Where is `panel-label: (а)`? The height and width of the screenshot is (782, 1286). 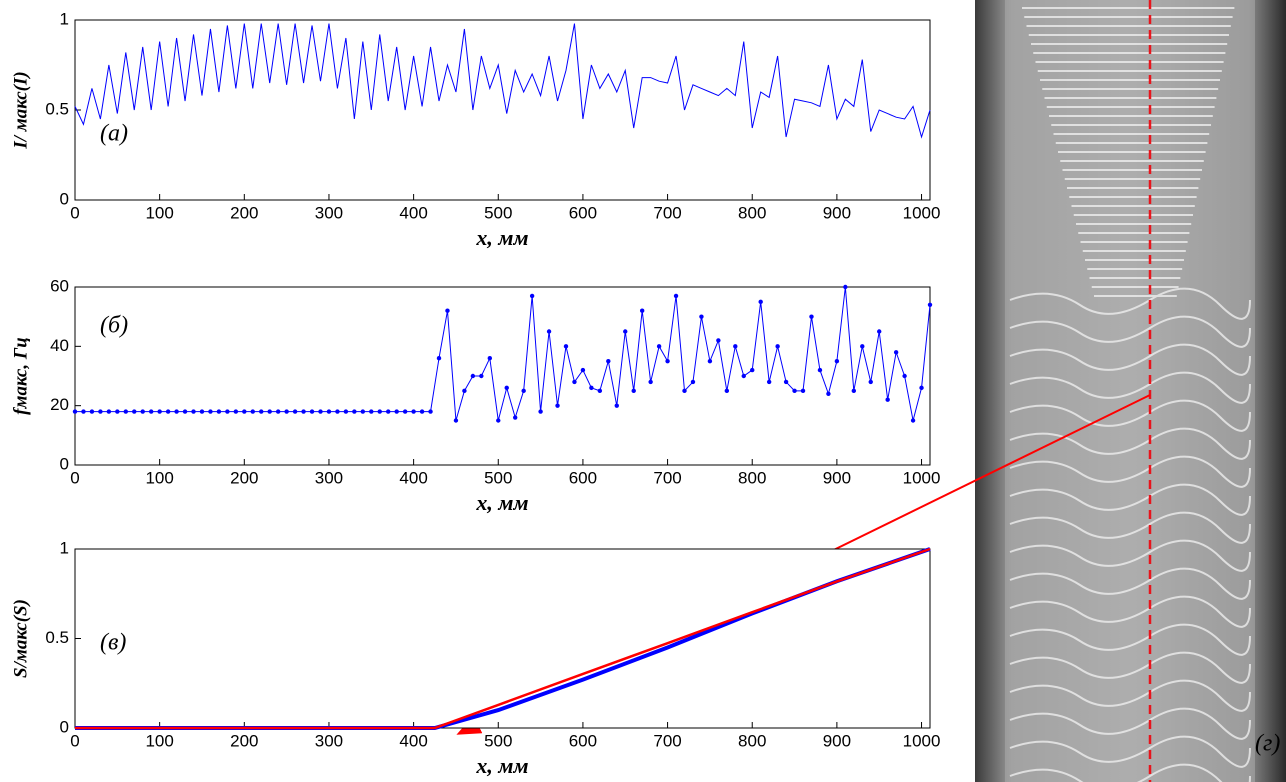
panel-label: (а) is located at coordinates (114, 134).